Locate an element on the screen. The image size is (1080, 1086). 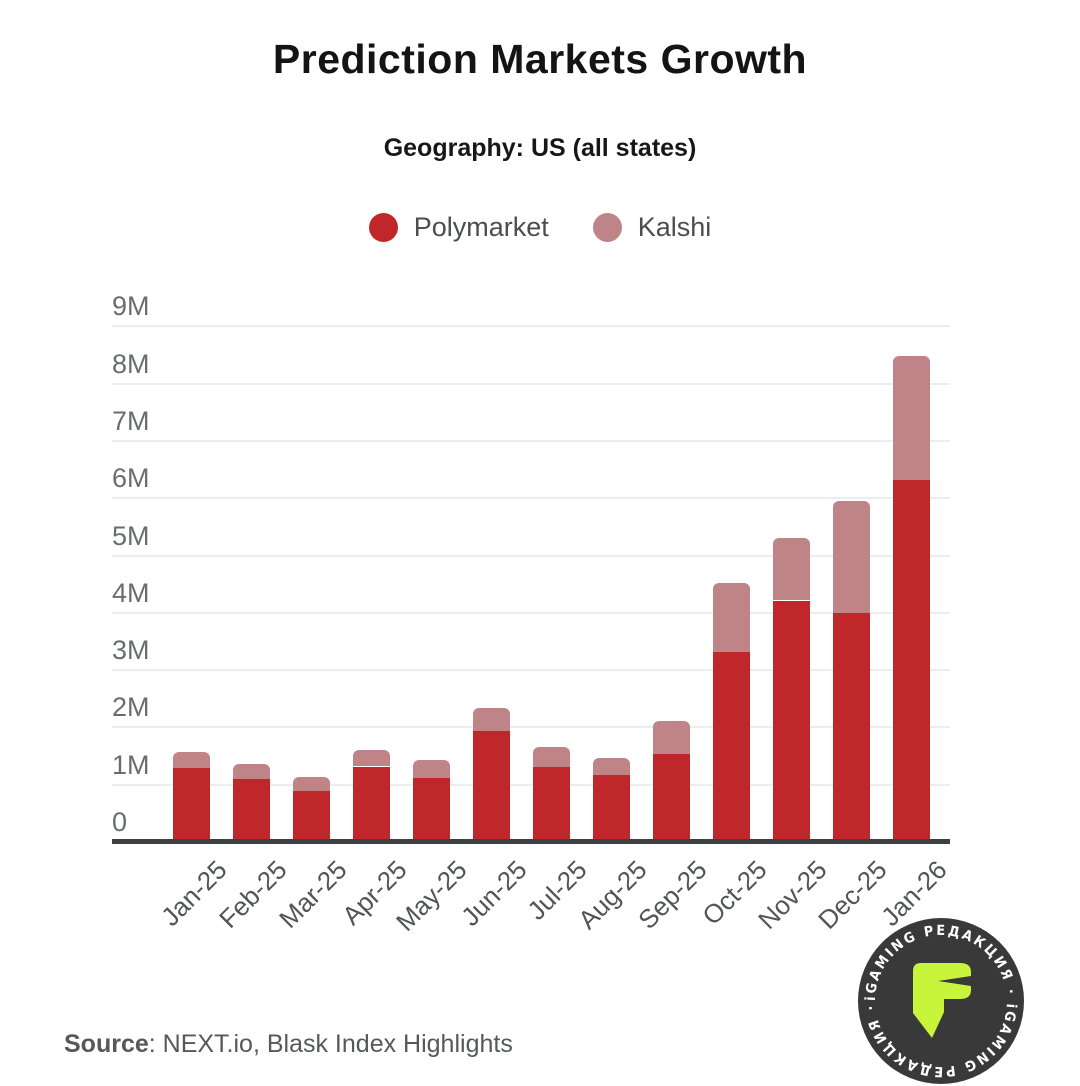
y-axis-tick-label: 5M is located at coordinates (131, 536).